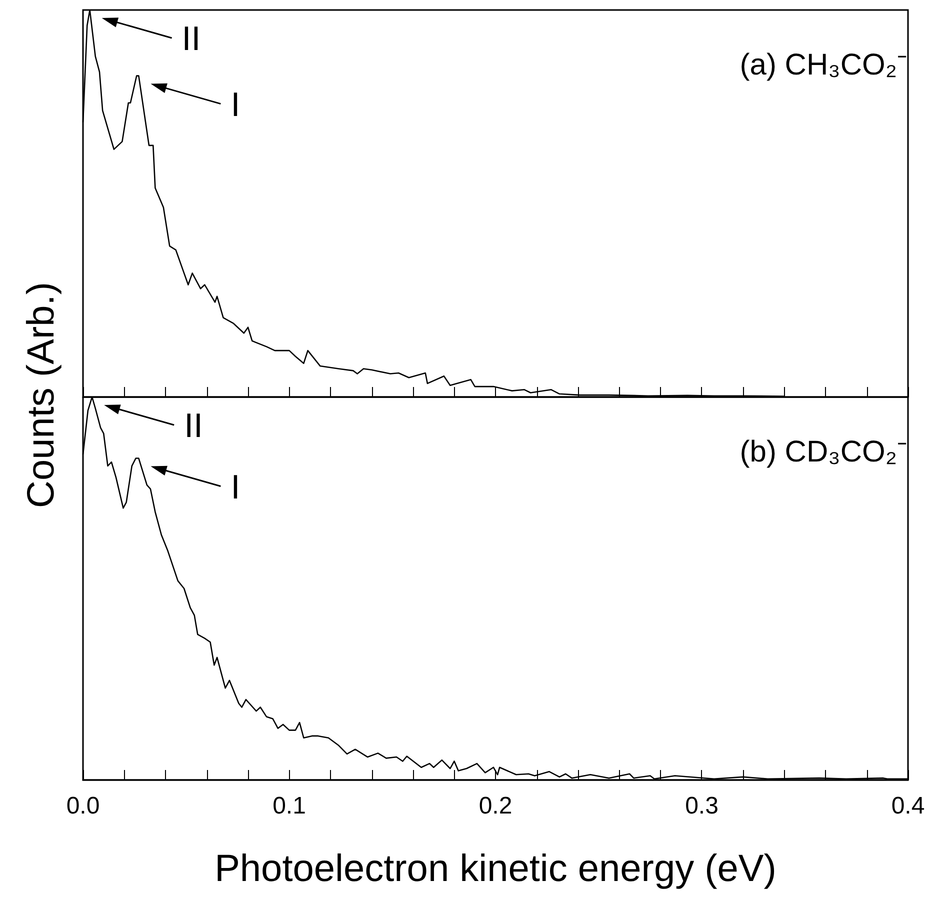 Image resolution: width=930 pixels, height=905 pixels. What do you see at coordinates (908, 806) in the screenshot?
I see `x-tick-label: 0.4` at bounding box center [908, 806].